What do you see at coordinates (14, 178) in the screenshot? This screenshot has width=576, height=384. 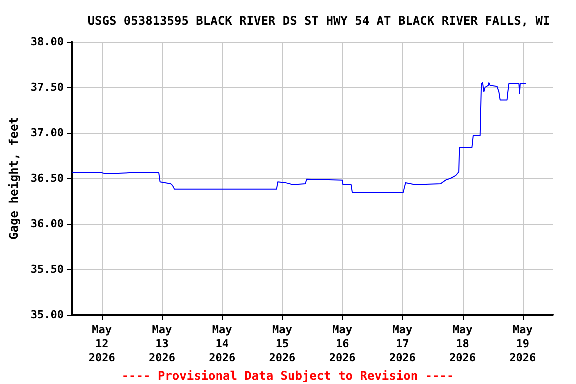 I see `y-axis-title: Gage height, feet` at bounding box center [14, 178].